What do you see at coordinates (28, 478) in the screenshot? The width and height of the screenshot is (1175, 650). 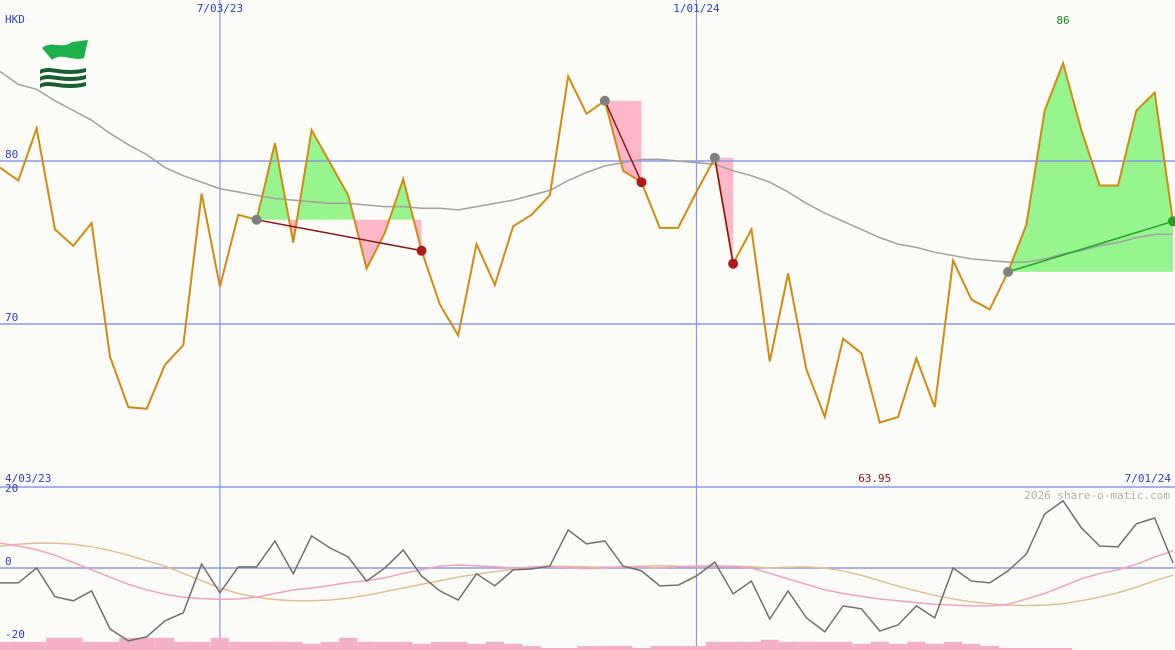 I see `x-tick-label: 4/03/23` at bounding box center [28, 478].